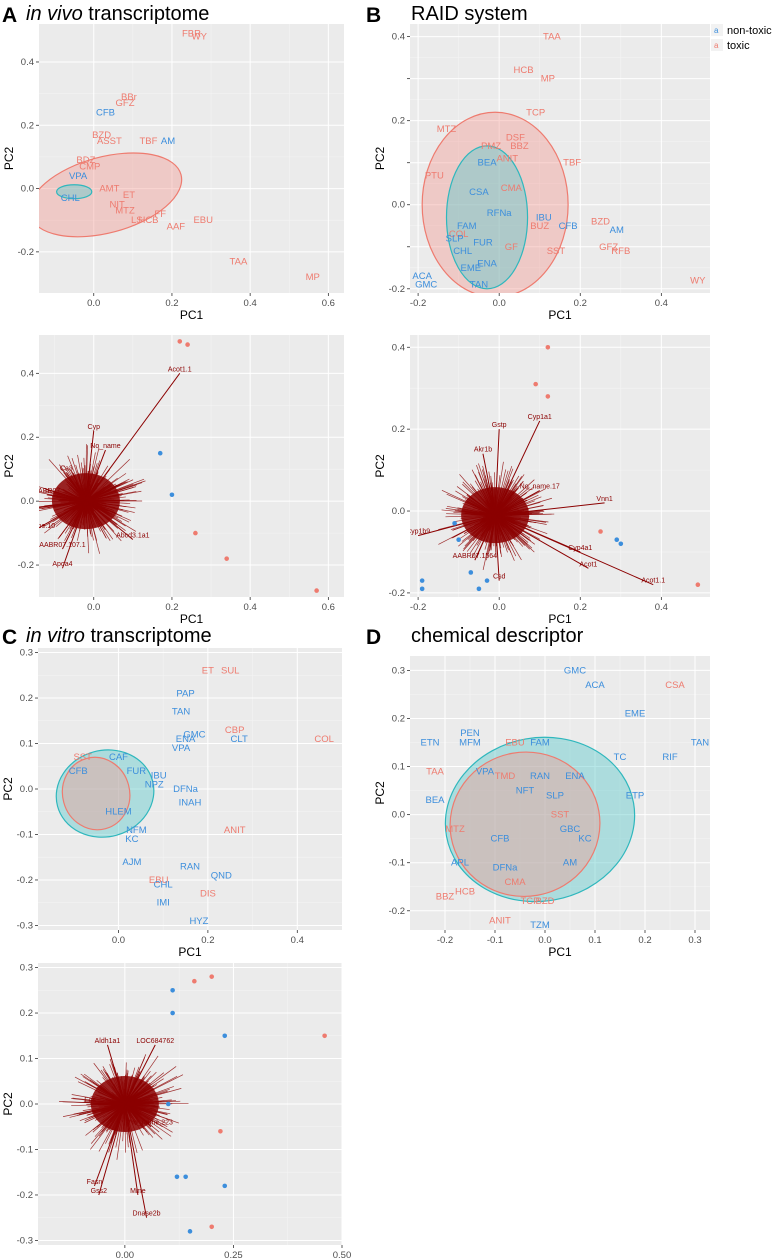  I want to click on point-label: QND, so click(221, 875).